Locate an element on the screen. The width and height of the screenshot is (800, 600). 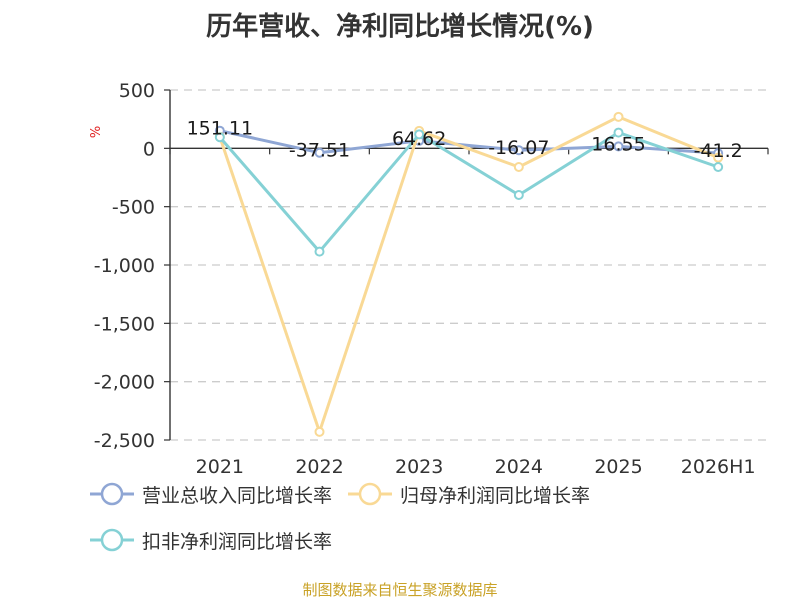
data-label: 151.11 is located at coordinates (220, 129).